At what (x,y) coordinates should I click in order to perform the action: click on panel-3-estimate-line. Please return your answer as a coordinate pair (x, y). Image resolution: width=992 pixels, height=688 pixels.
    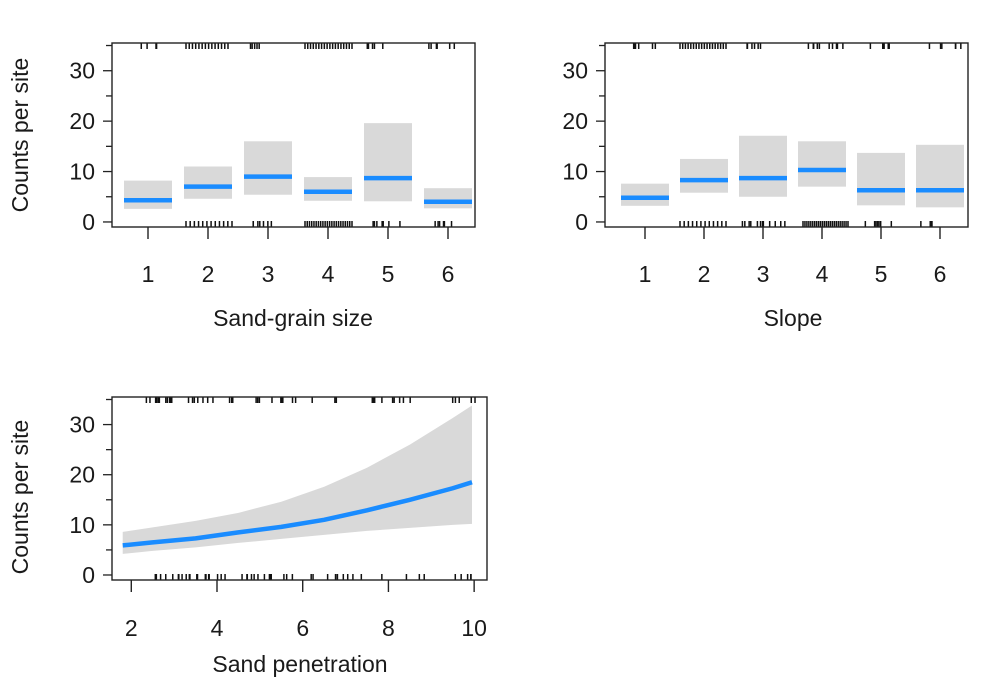
    Looking at the image, I should click on (297, 514).